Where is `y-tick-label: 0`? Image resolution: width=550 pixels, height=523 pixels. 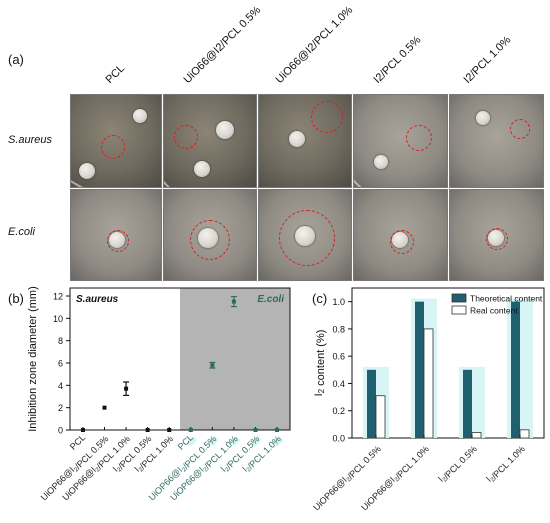
y-tick-label: 0 is located at coordinates (60, 431).